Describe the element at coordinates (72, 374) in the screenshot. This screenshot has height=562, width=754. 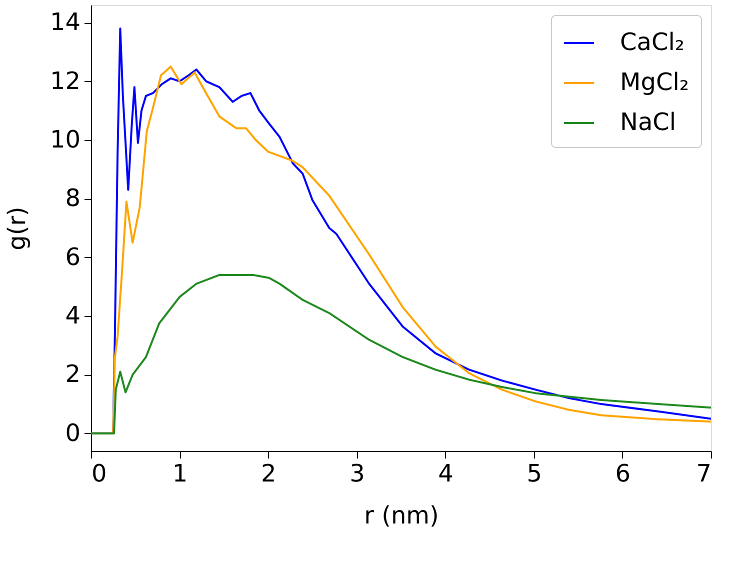
I see `y-tick-label: 2` at that location.